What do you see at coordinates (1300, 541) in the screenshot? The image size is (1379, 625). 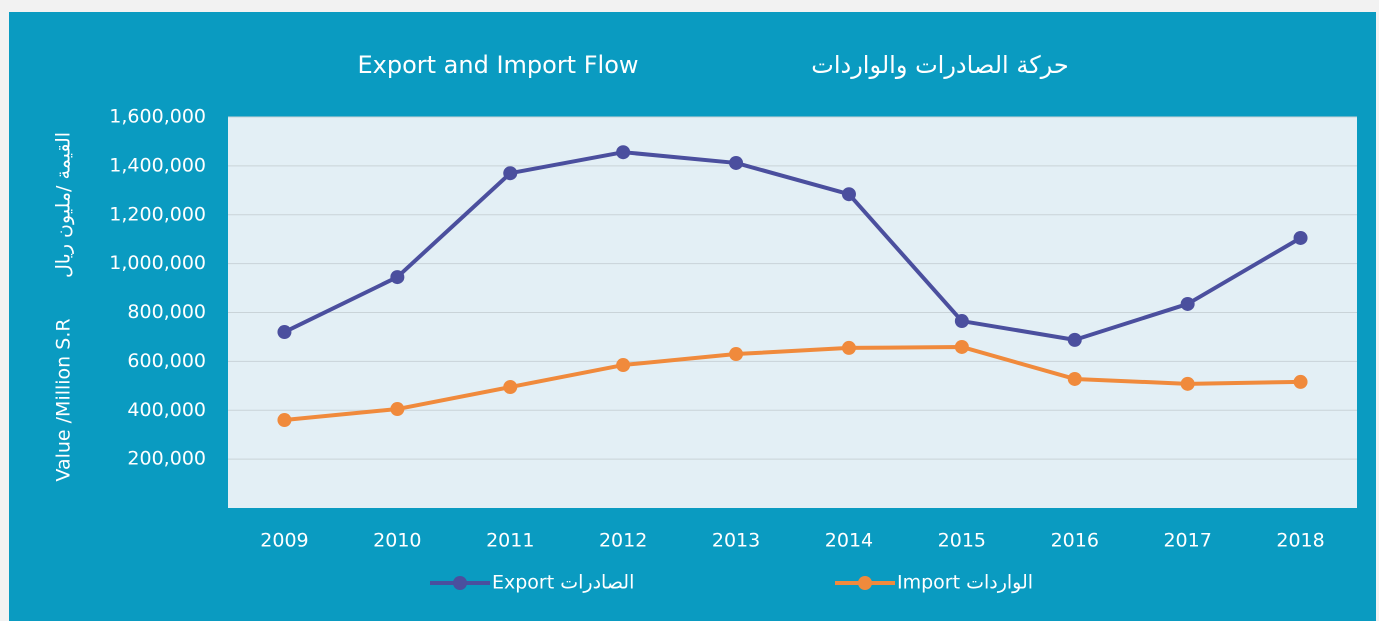 I see `x-tick-label: 2018` at bounding box center [1300, 541].